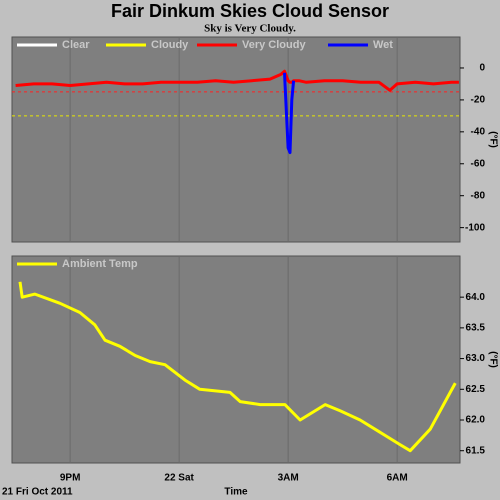 Image resolution: width=500 pixels, height=500 pixels. Describe the element at coordinates (482, 68) in the screenshot. I see `y-tick-label: 0` at that location.